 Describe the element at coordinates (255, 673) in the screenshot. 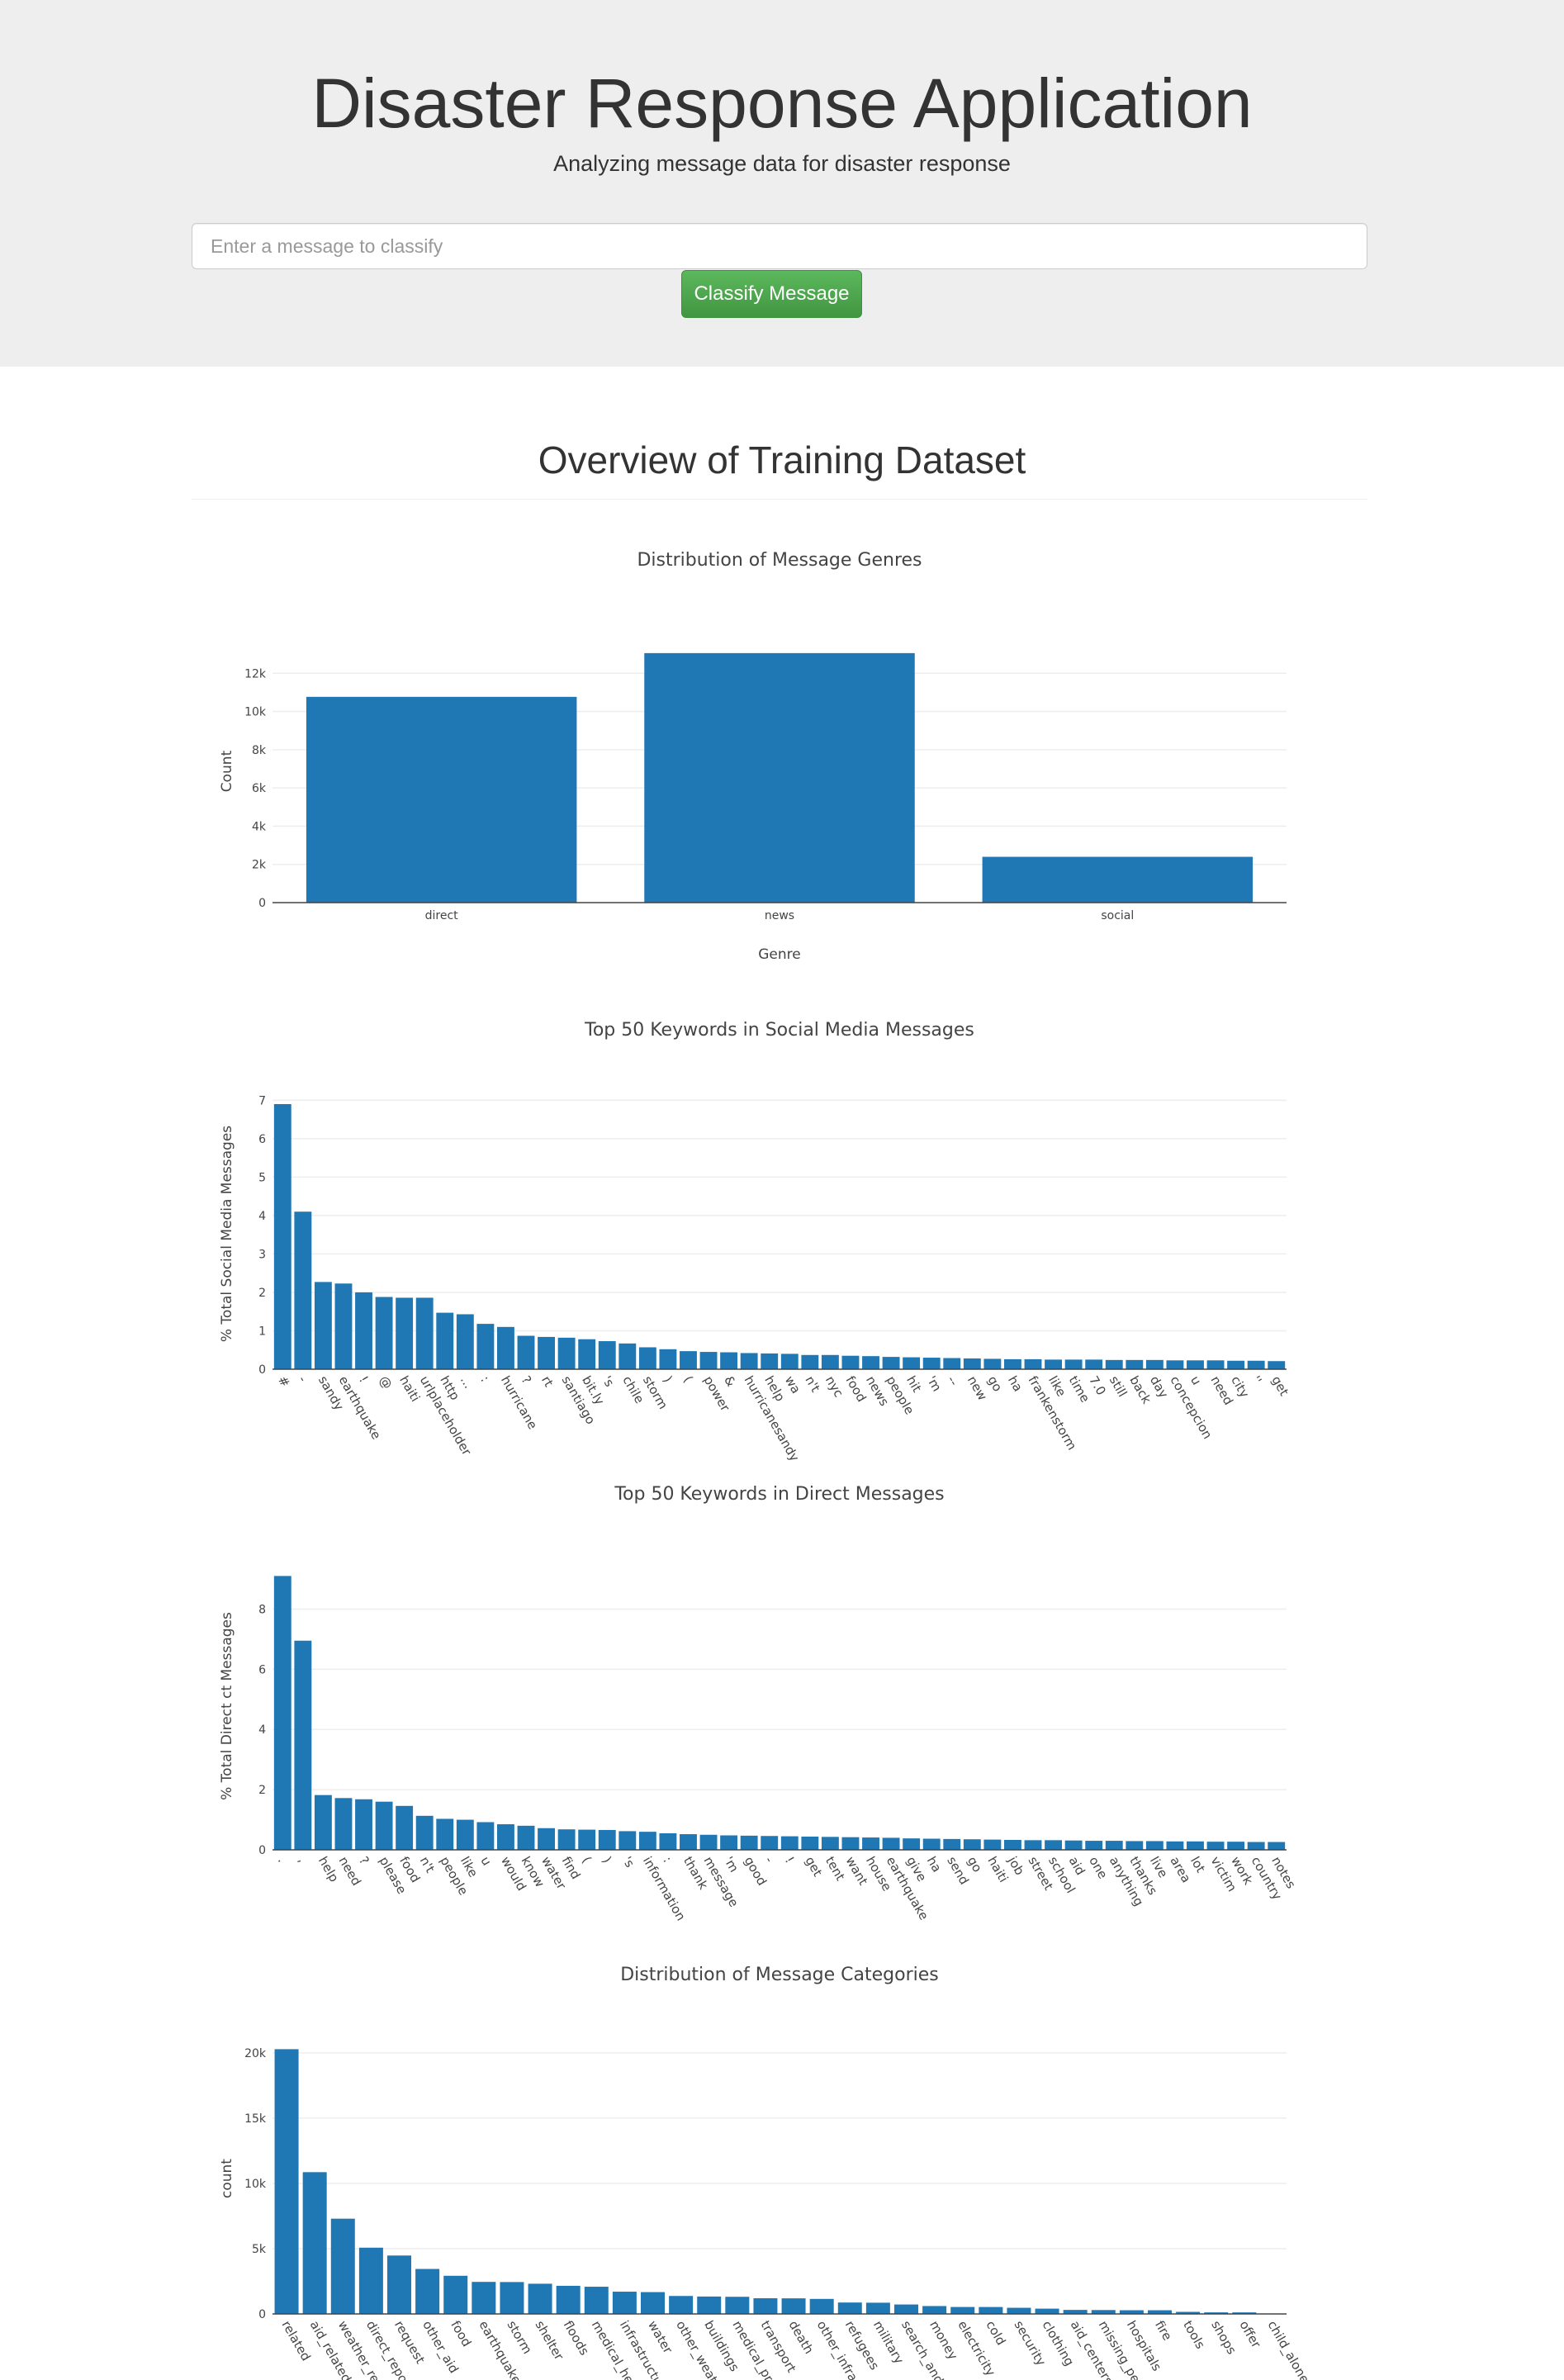

I see `y-tick-label: 12k` at that location.